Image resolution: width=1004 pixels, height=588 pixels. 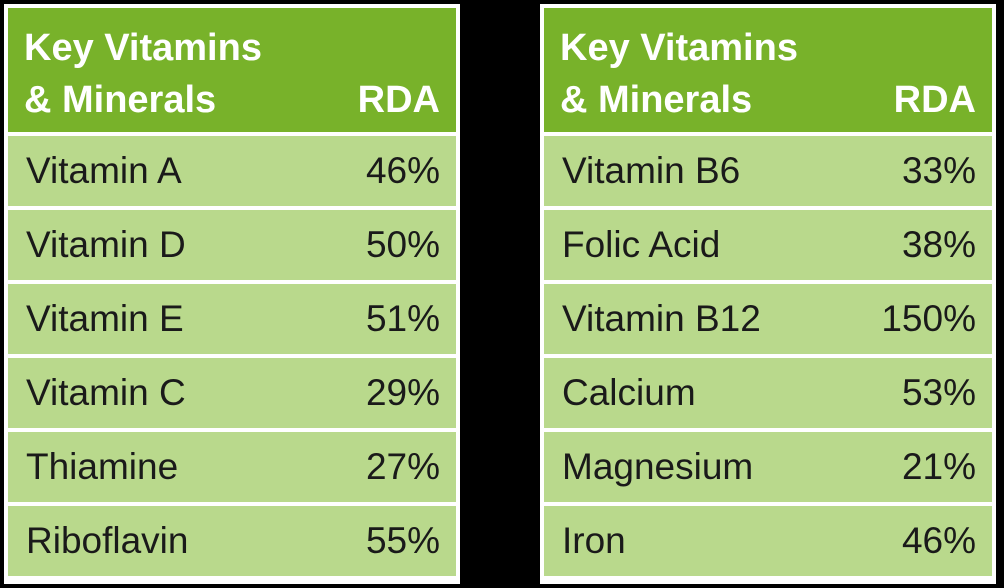 What do you see at coordinates (402, 392) in the screenshot?
I see `rda-value: 29%` at bounding box center [402, 392].